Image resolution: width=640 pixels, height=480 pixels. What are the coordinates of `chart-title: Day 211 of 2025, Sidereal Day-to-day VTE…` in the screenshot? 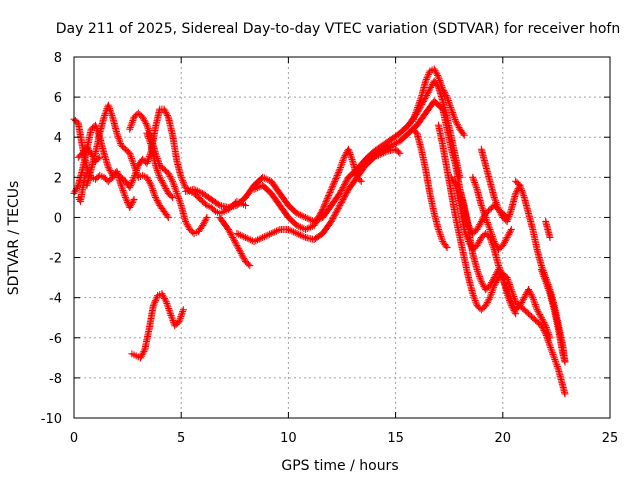 It's located at (338, 29).